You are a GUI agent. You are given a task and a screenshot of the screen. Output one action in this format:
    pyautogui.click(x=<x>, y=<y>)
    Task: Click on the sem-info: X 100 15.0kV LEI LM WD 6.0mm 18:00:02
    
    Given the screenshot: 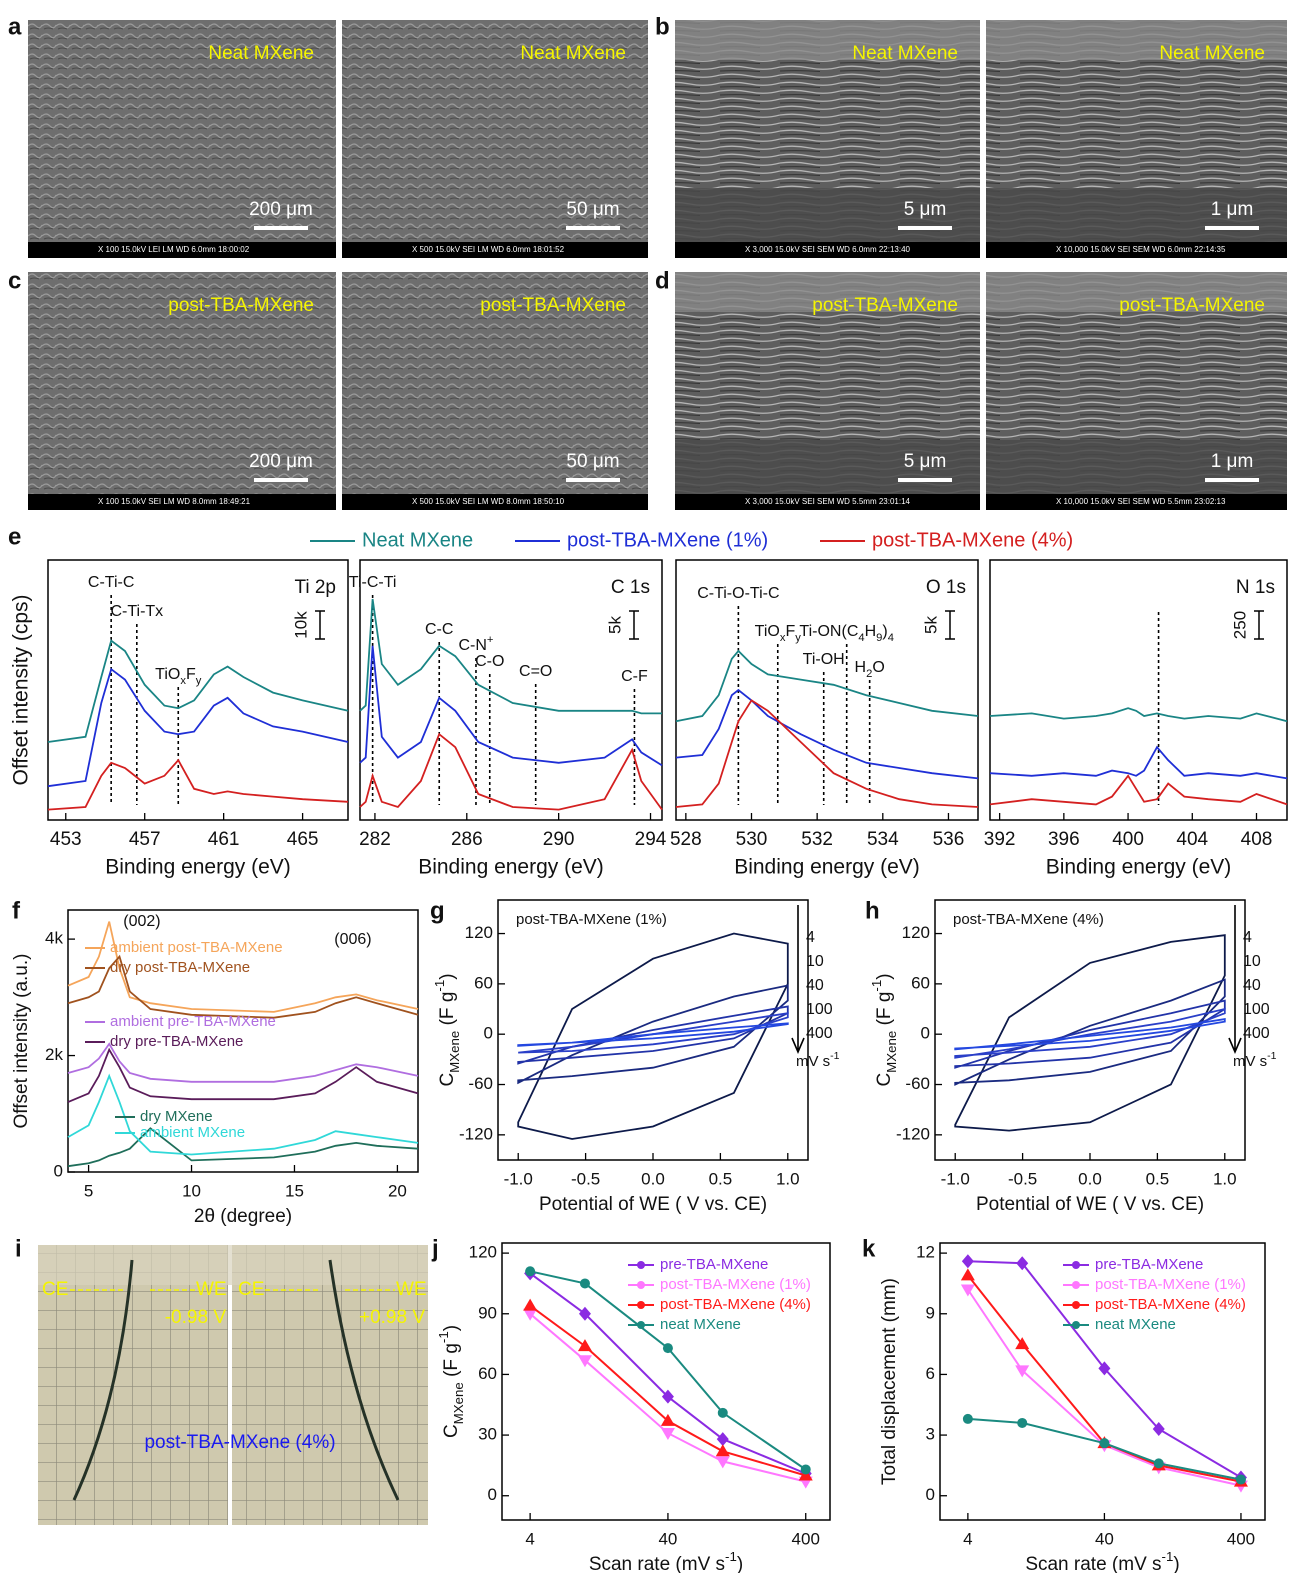 What is the action you would take?
    pyautogui.click(x=174, y=249)
    